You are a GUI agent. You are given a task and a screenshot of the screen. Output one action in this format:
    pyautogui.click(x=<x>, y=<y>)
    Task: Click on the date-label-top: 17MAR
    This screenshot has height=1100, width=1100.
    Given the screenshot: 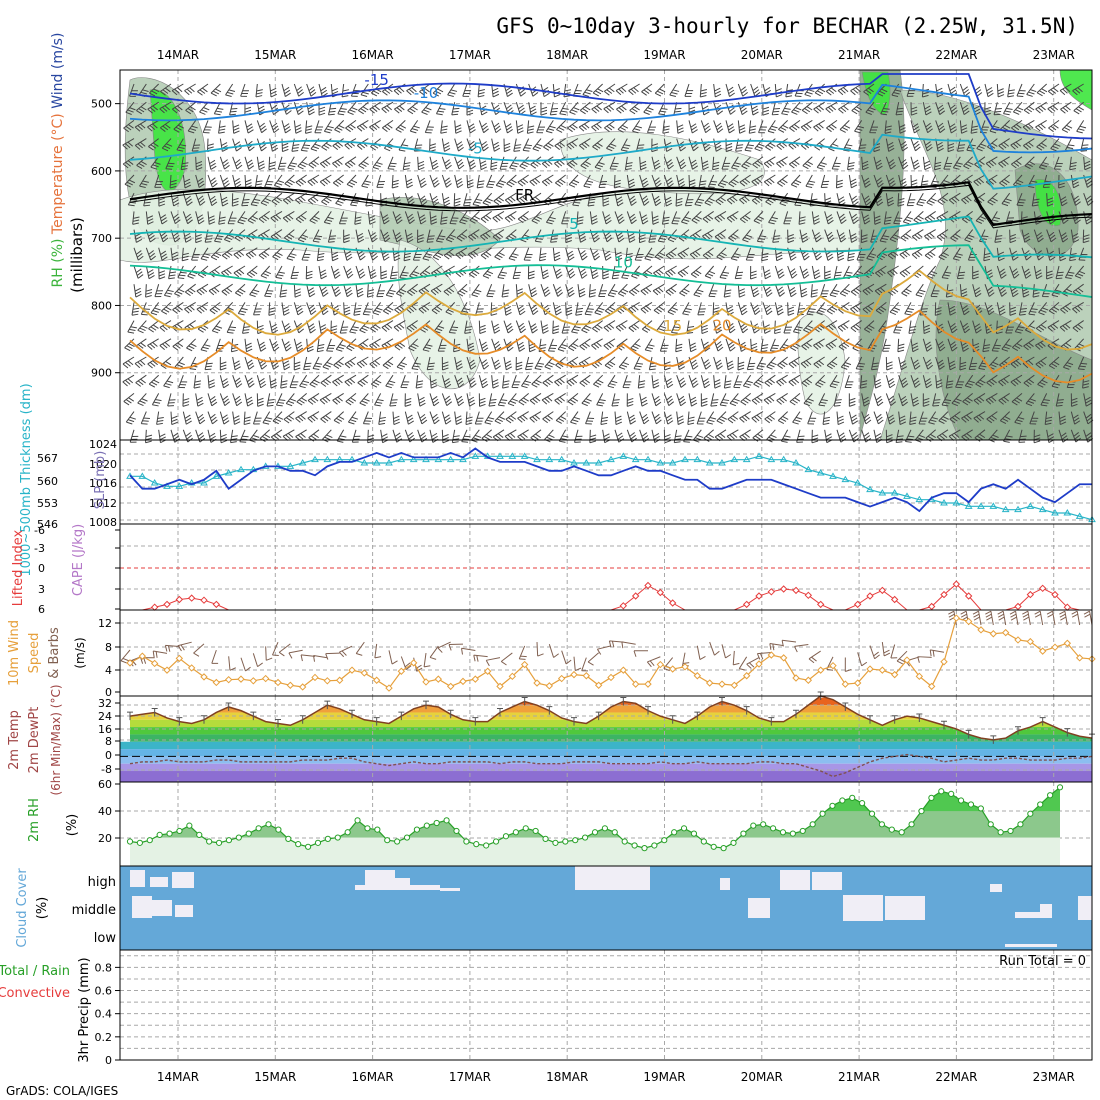 What is the action you would take?
    pyautogui.click(x=470, y=55)
    